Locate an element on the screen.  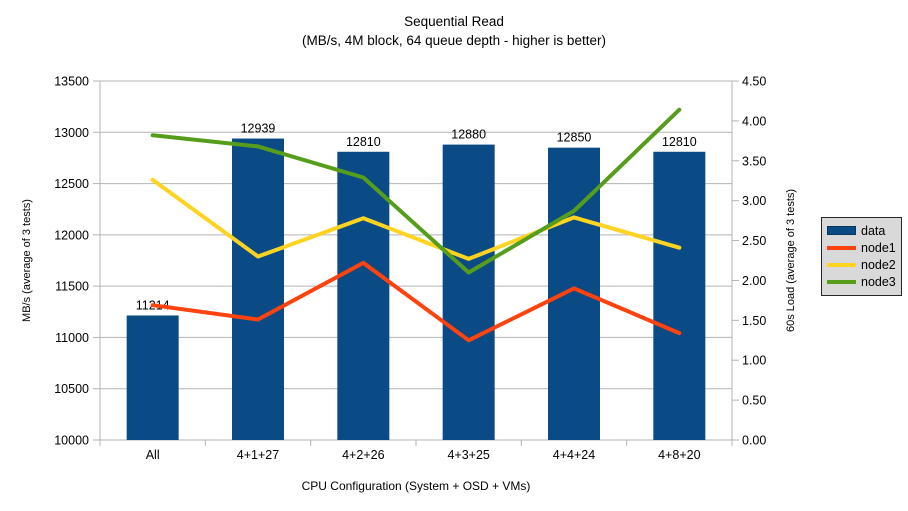
left-axis-tick-label: 10000 is located at coordinates (71, 441).